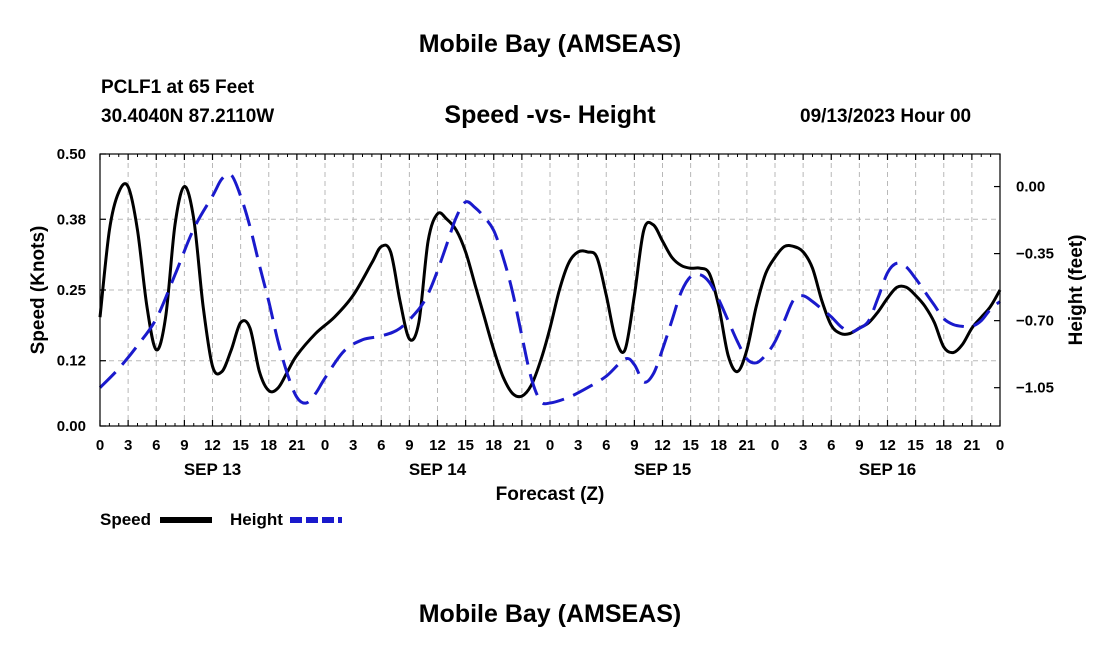 The image size is (1100, 650). I want to click on y-right-tick-label: 0.00, so click(1030, 187).